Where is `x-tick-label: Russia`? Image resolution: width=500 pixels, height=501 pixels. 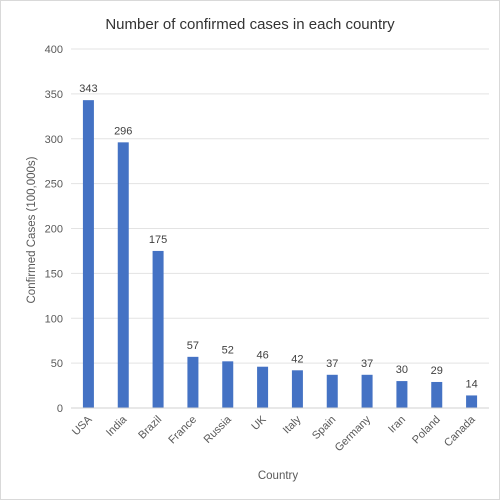
x-tick-label: Russia is located at coordinates (218, 429).